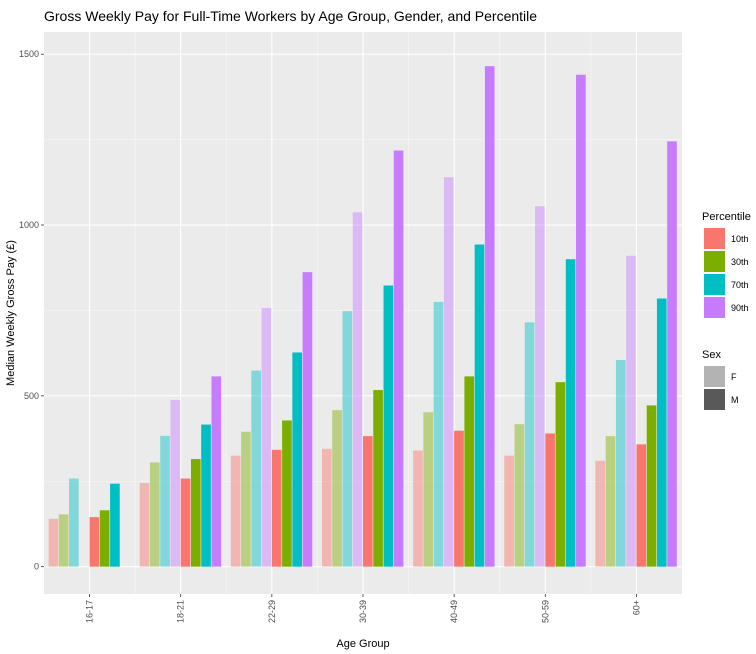 Image resolution: width=756 pixels, height=654 pixels. I want to click on bar-18-21-M-90th, so click(216, 471).